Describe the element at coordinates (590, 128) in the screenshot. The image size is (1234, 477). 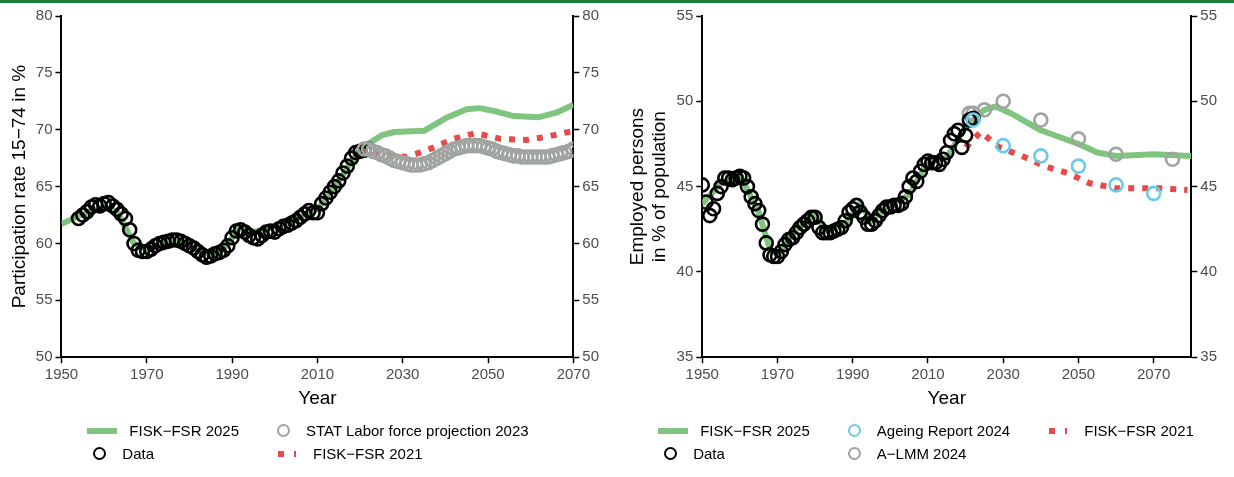
I see `y2-tick-label: 70` at that location.